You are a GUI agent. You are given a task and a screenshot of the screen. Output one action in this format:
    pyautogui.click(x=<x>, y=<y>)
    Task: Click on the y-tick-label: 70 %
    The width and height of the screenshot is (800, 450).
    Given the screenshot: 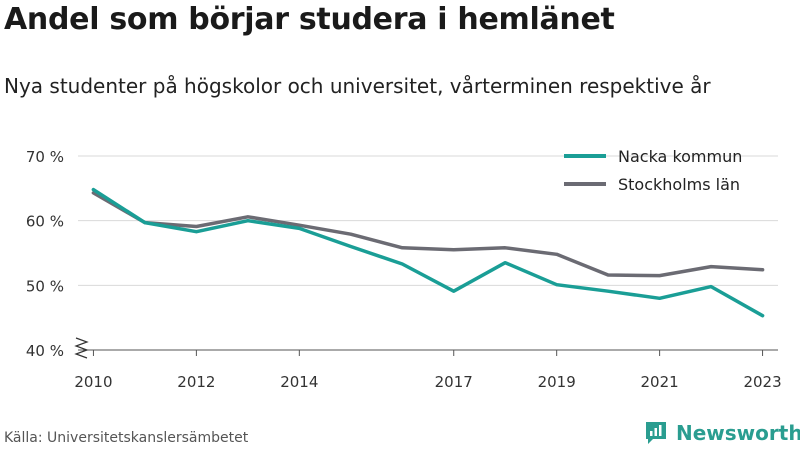 What is the action you would take?
    pyautogui.click(x=45, y=157)
    